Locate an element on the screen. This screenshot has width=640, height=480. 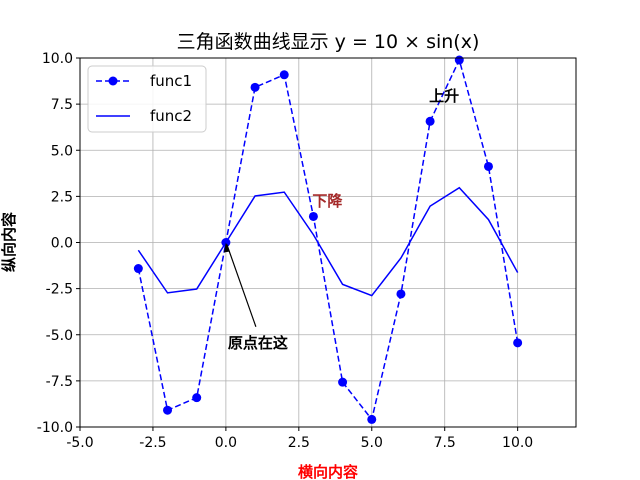
y-tick-label: -5.0 is located at coordinates (59, 336).